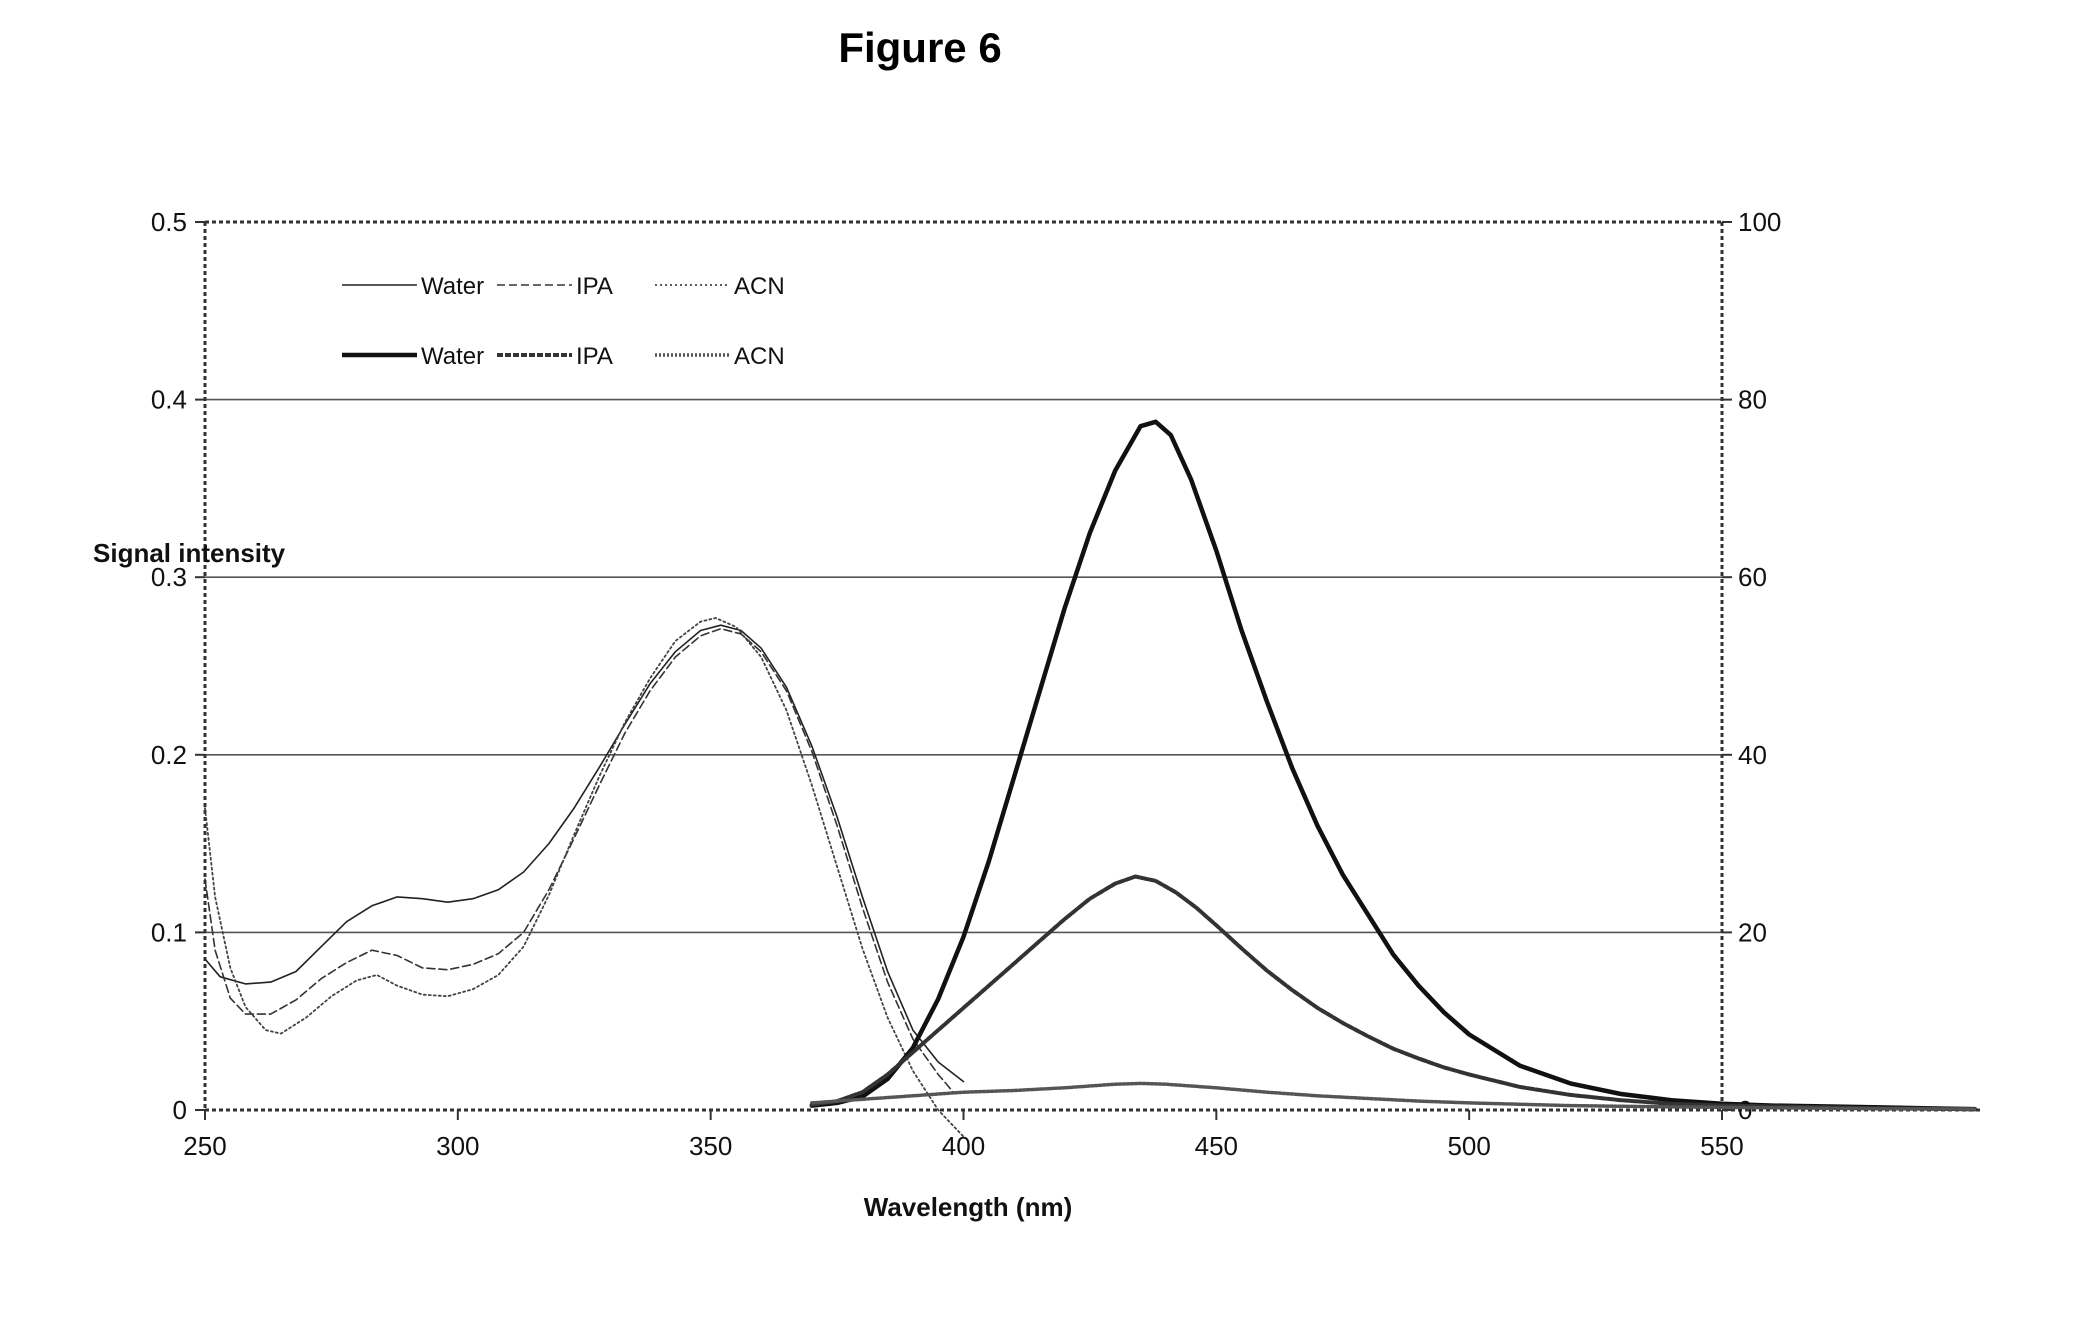 The height and width of the screenshot is (1327, 2084). What do you see at coordinates (759, 356) in the screenshot?
I see `legend-label-emission-acn: ACN` at bounding box center [759, 356].